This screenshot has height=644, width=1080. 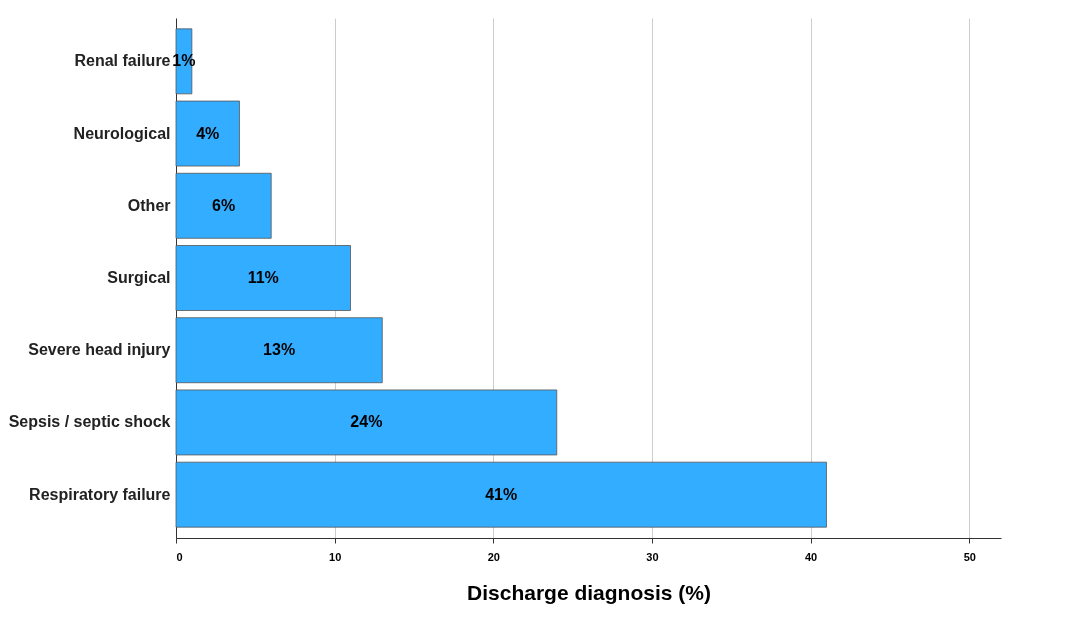 What do you see at coordinates (652, 556) in the screenshot?
I see `x-tick-label: 30` at bounding box center [652, 556].